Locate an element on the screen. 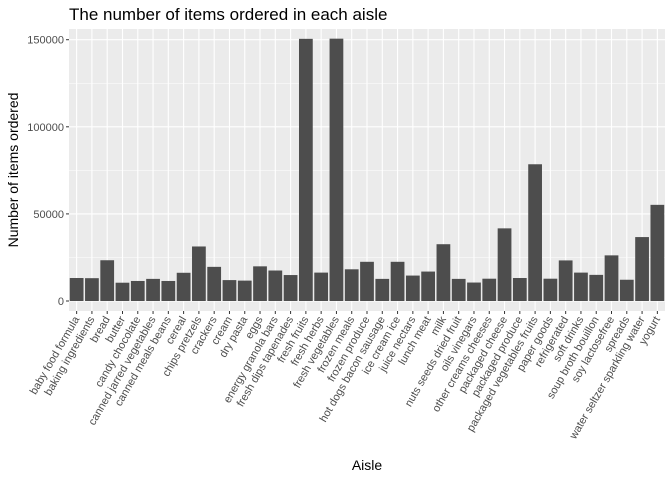  y-tick-label: 150000 is located at coordinates (45, 41).